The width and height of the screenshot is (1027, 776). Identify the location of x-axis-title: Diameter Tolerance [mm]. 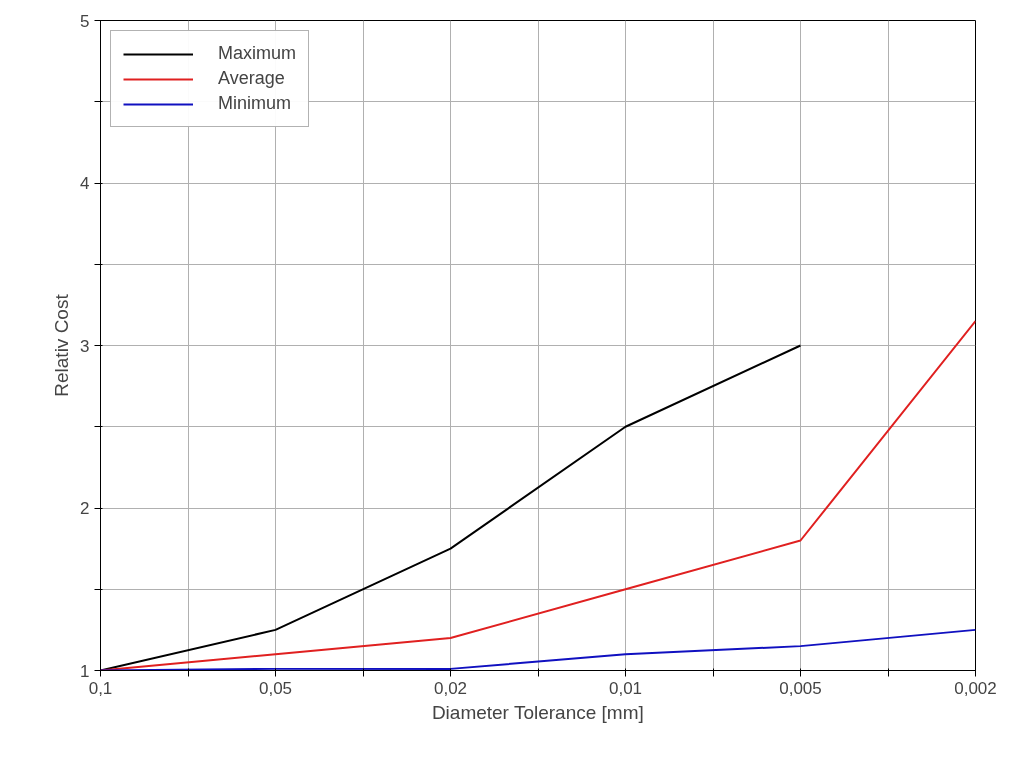
(537, 712).